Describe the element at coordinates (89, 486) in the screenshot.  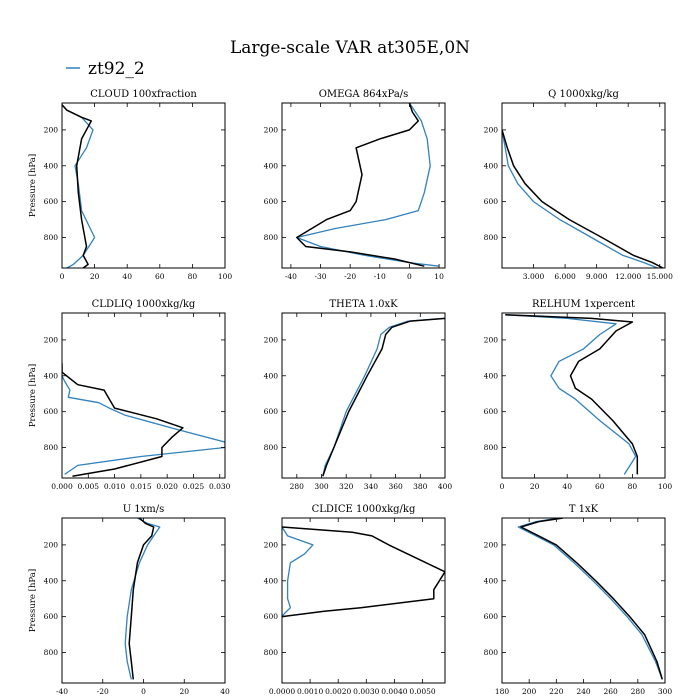
I see `x-tick-label: 0.005` at that location.